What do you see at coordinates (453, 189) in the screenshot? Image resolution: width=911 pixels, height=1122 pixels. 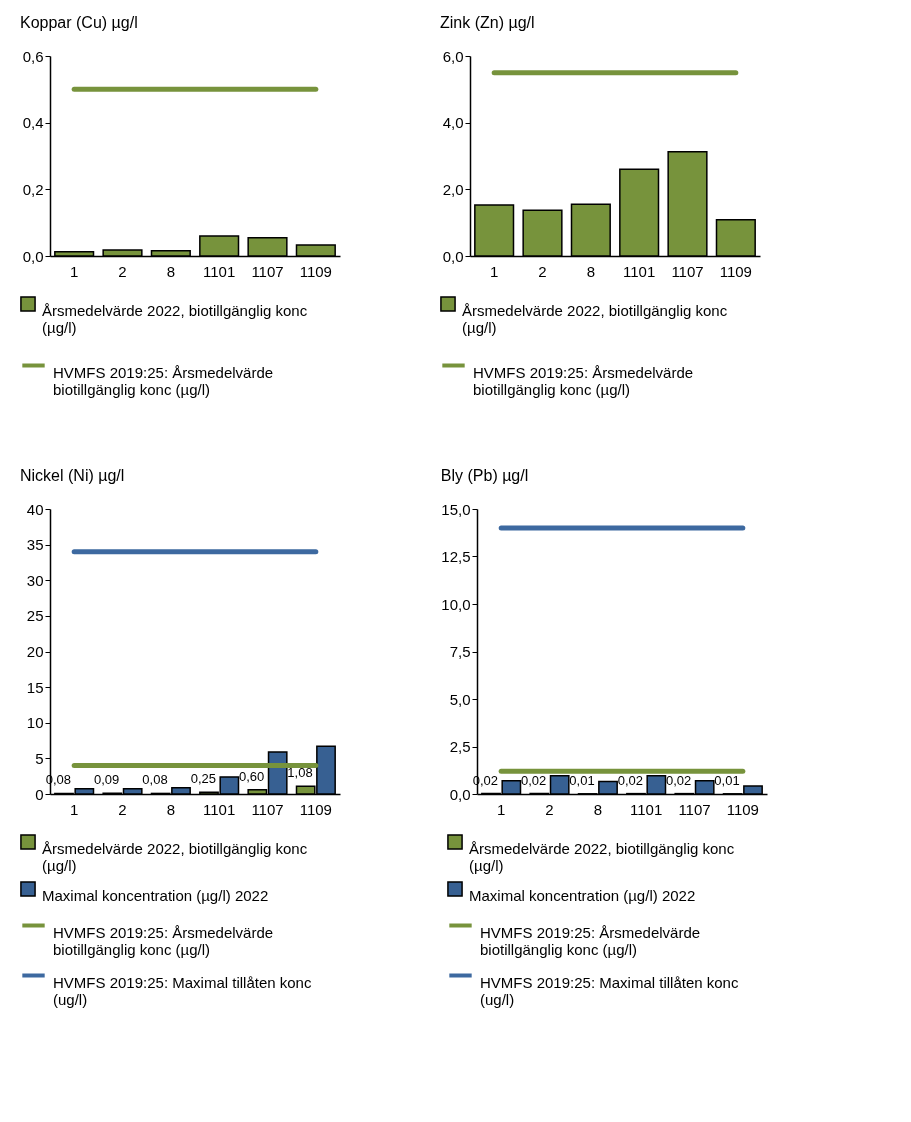 I see `y-tick-label: 2,0` at bounding box center [453, 189].